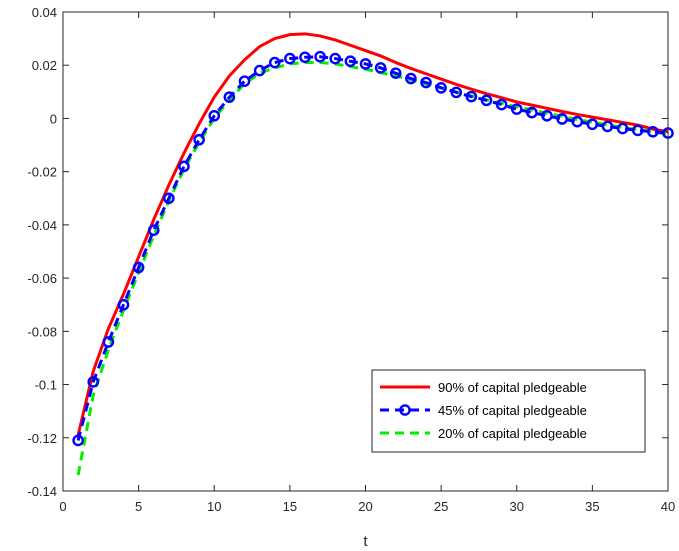 This screenshot has height=551, width=679. Describe the element at coordinates (46, 385) in the screenshot. I see `y-tick-label: -0.1` at that location.